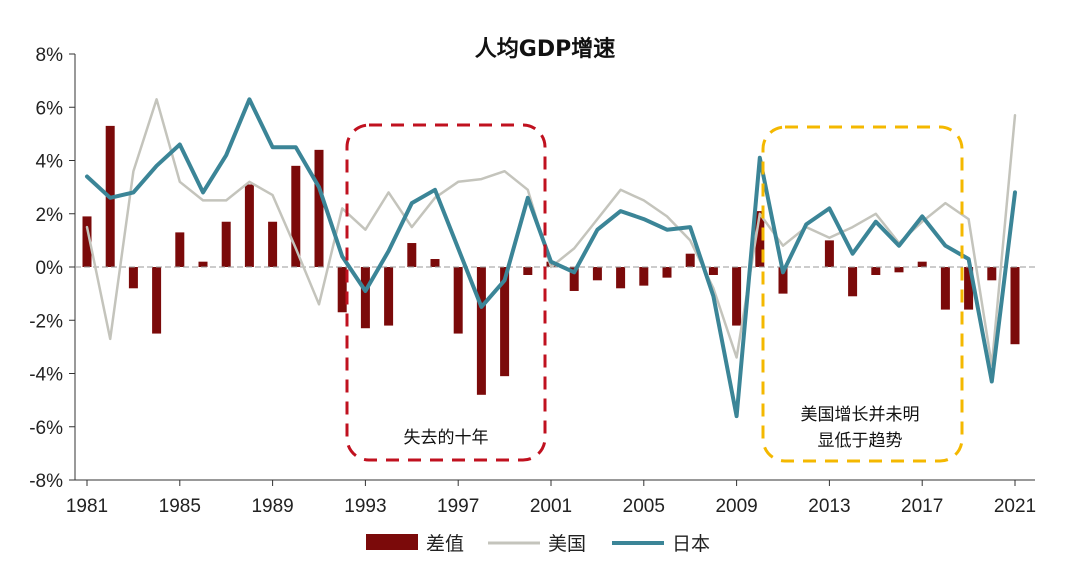 The width and height of the screenshot is (1080, 574). What do you see at coordinates (50, 108) in the screenshot?
I see `y-tick-label: 6%` at bounding box center [50, 108].